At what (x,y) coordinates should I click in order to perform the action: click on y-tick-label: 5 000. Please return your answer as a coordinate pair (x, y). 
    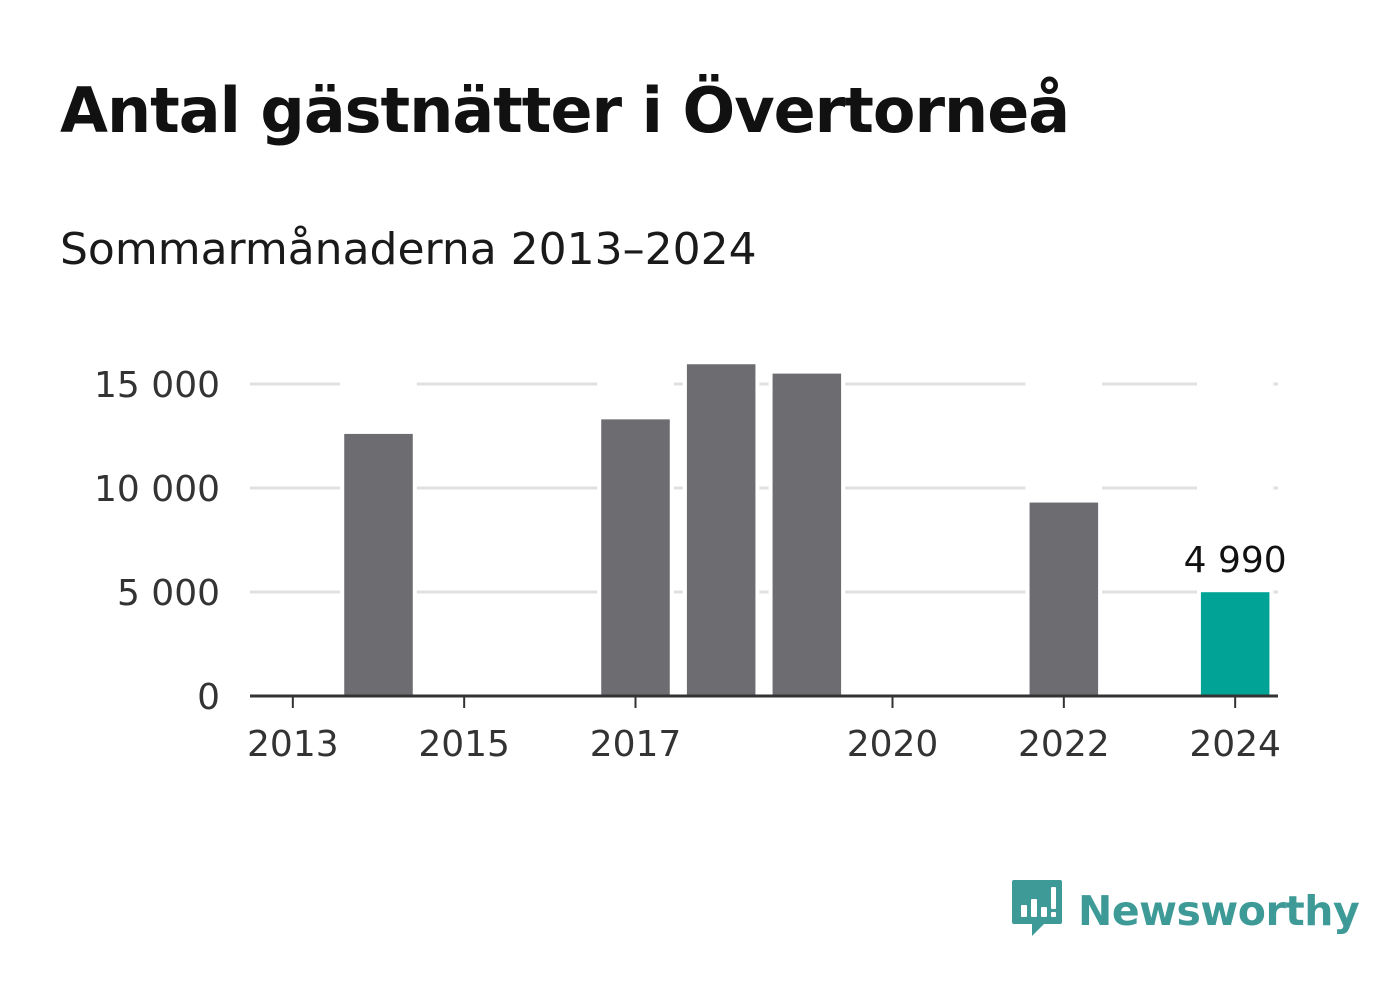
    Looking at the image, I should click on (168, 593).